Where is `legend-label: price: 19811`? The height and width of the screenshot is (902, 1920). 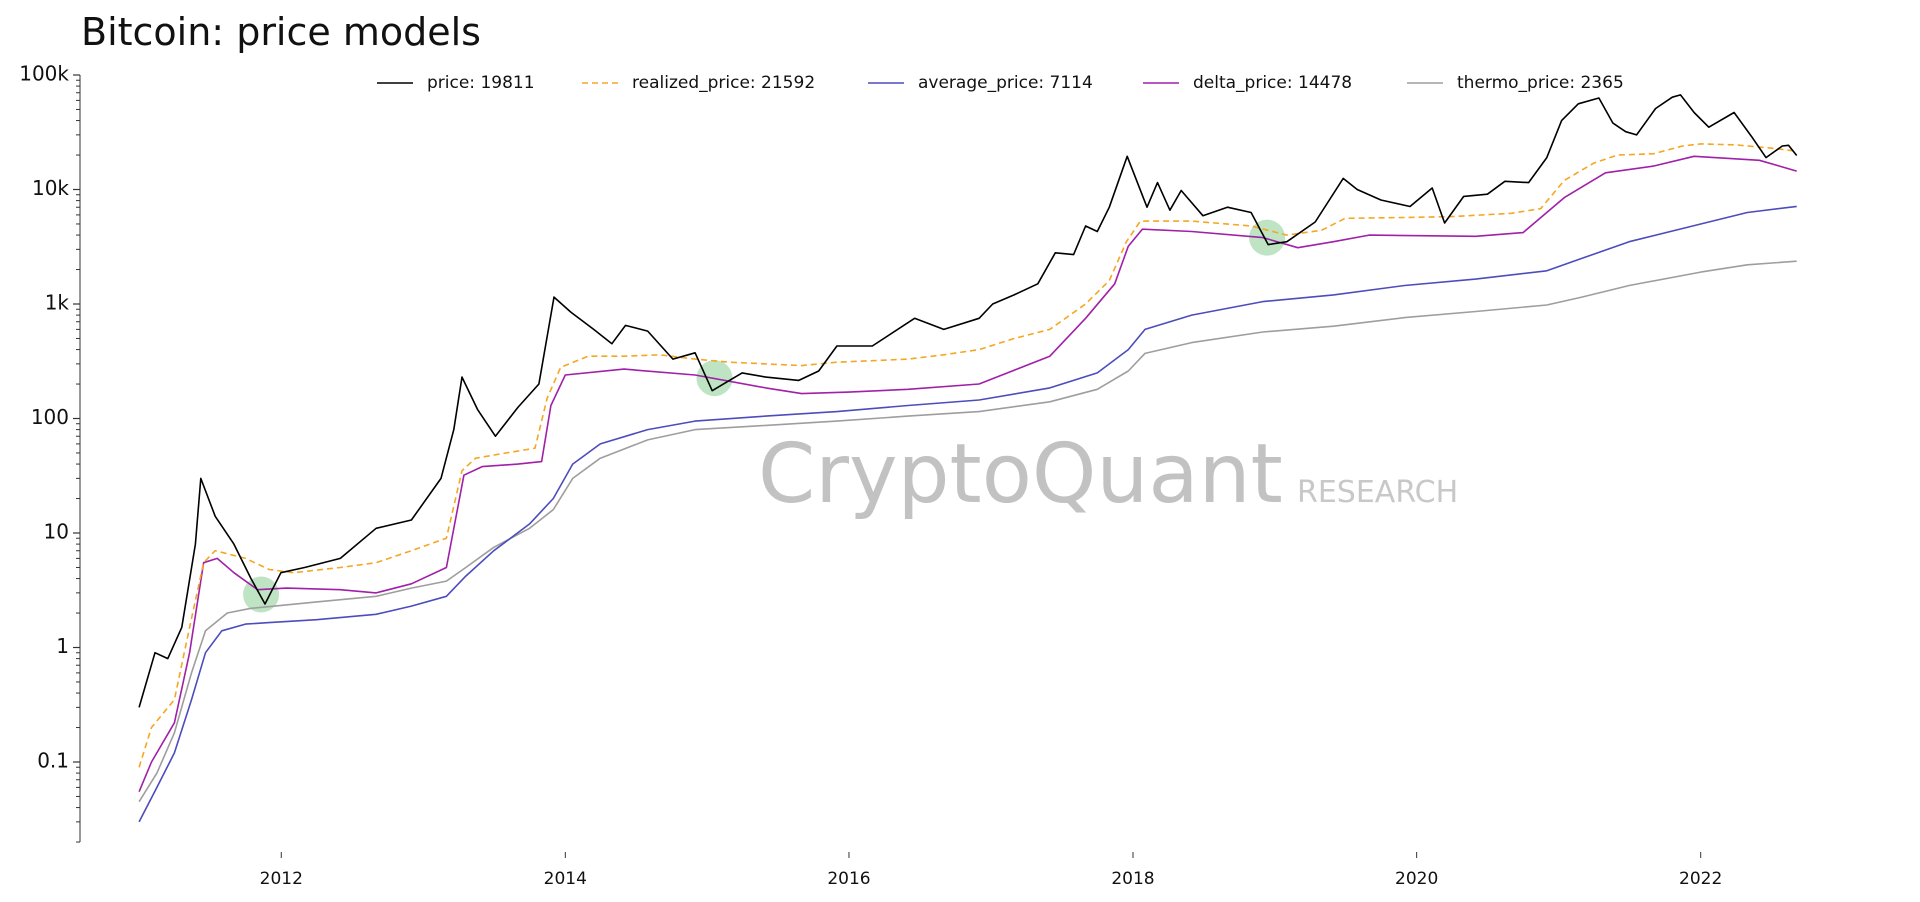
legend-label: price: 19811 is located at coordinates (481, 83).